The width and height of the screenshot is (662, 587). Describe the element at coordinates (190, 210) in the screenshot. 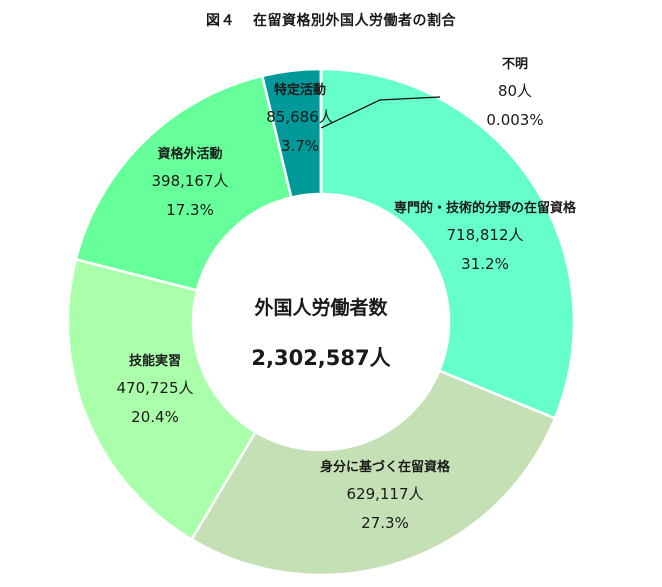

I see `segment-pct: 17.3%` at that location.